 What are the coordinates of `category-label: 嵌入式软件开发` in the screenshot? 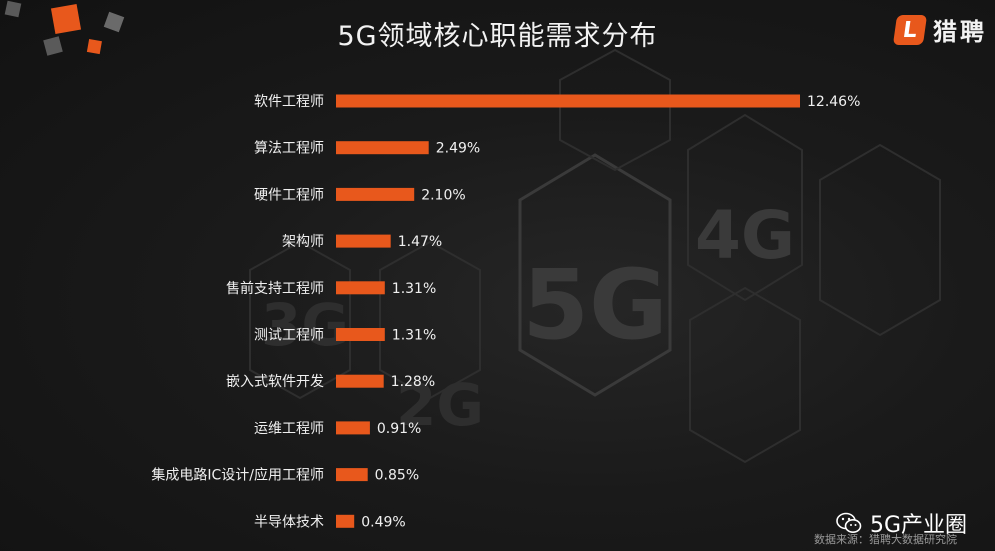 It's located at (275, 382).